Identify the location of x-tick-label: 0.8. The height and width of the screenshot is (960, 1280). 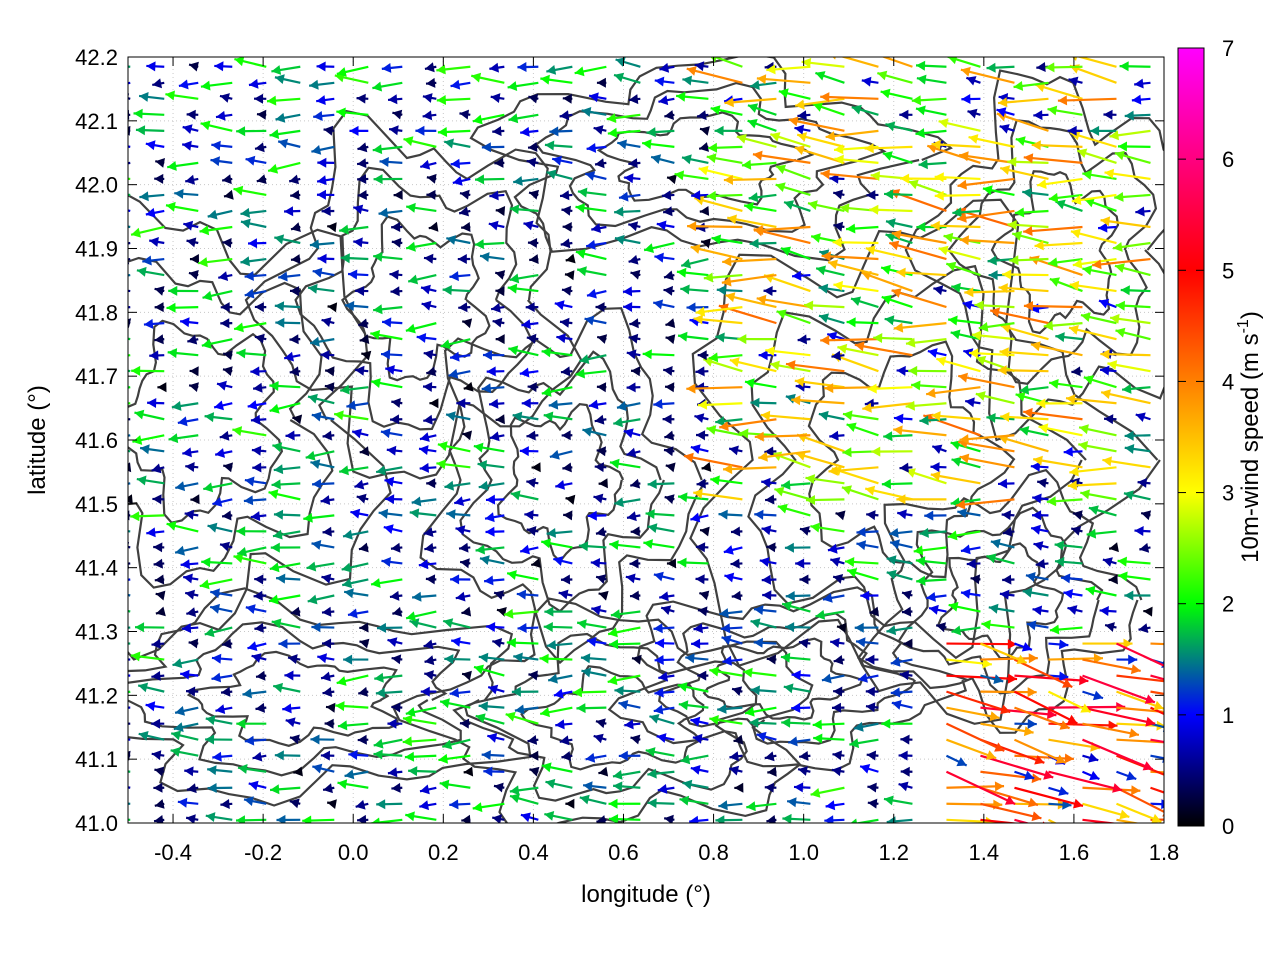
(713, 852).